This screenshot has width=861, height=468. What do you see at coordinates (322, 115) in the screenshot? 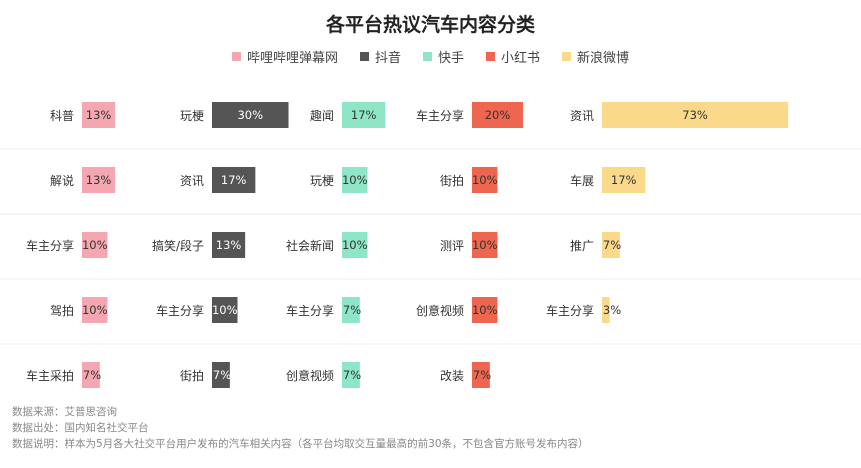
I see `category-label: 趣闻` at bounding box center [322, 115].